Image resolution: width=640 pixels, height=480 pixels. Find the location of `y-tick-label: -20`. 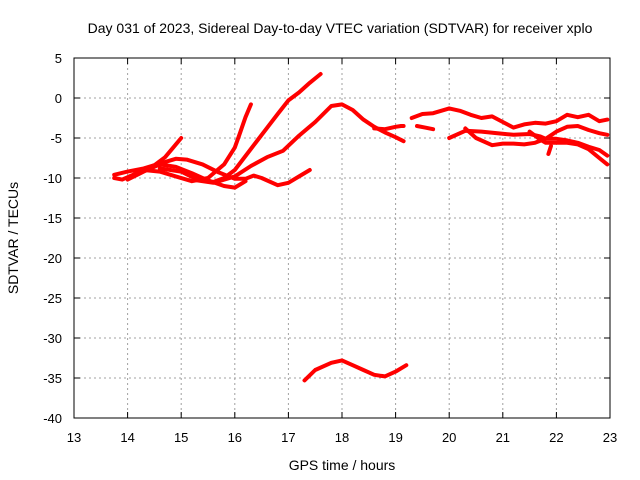

y-tick-label: -20 is located at coordinates (52, 258).